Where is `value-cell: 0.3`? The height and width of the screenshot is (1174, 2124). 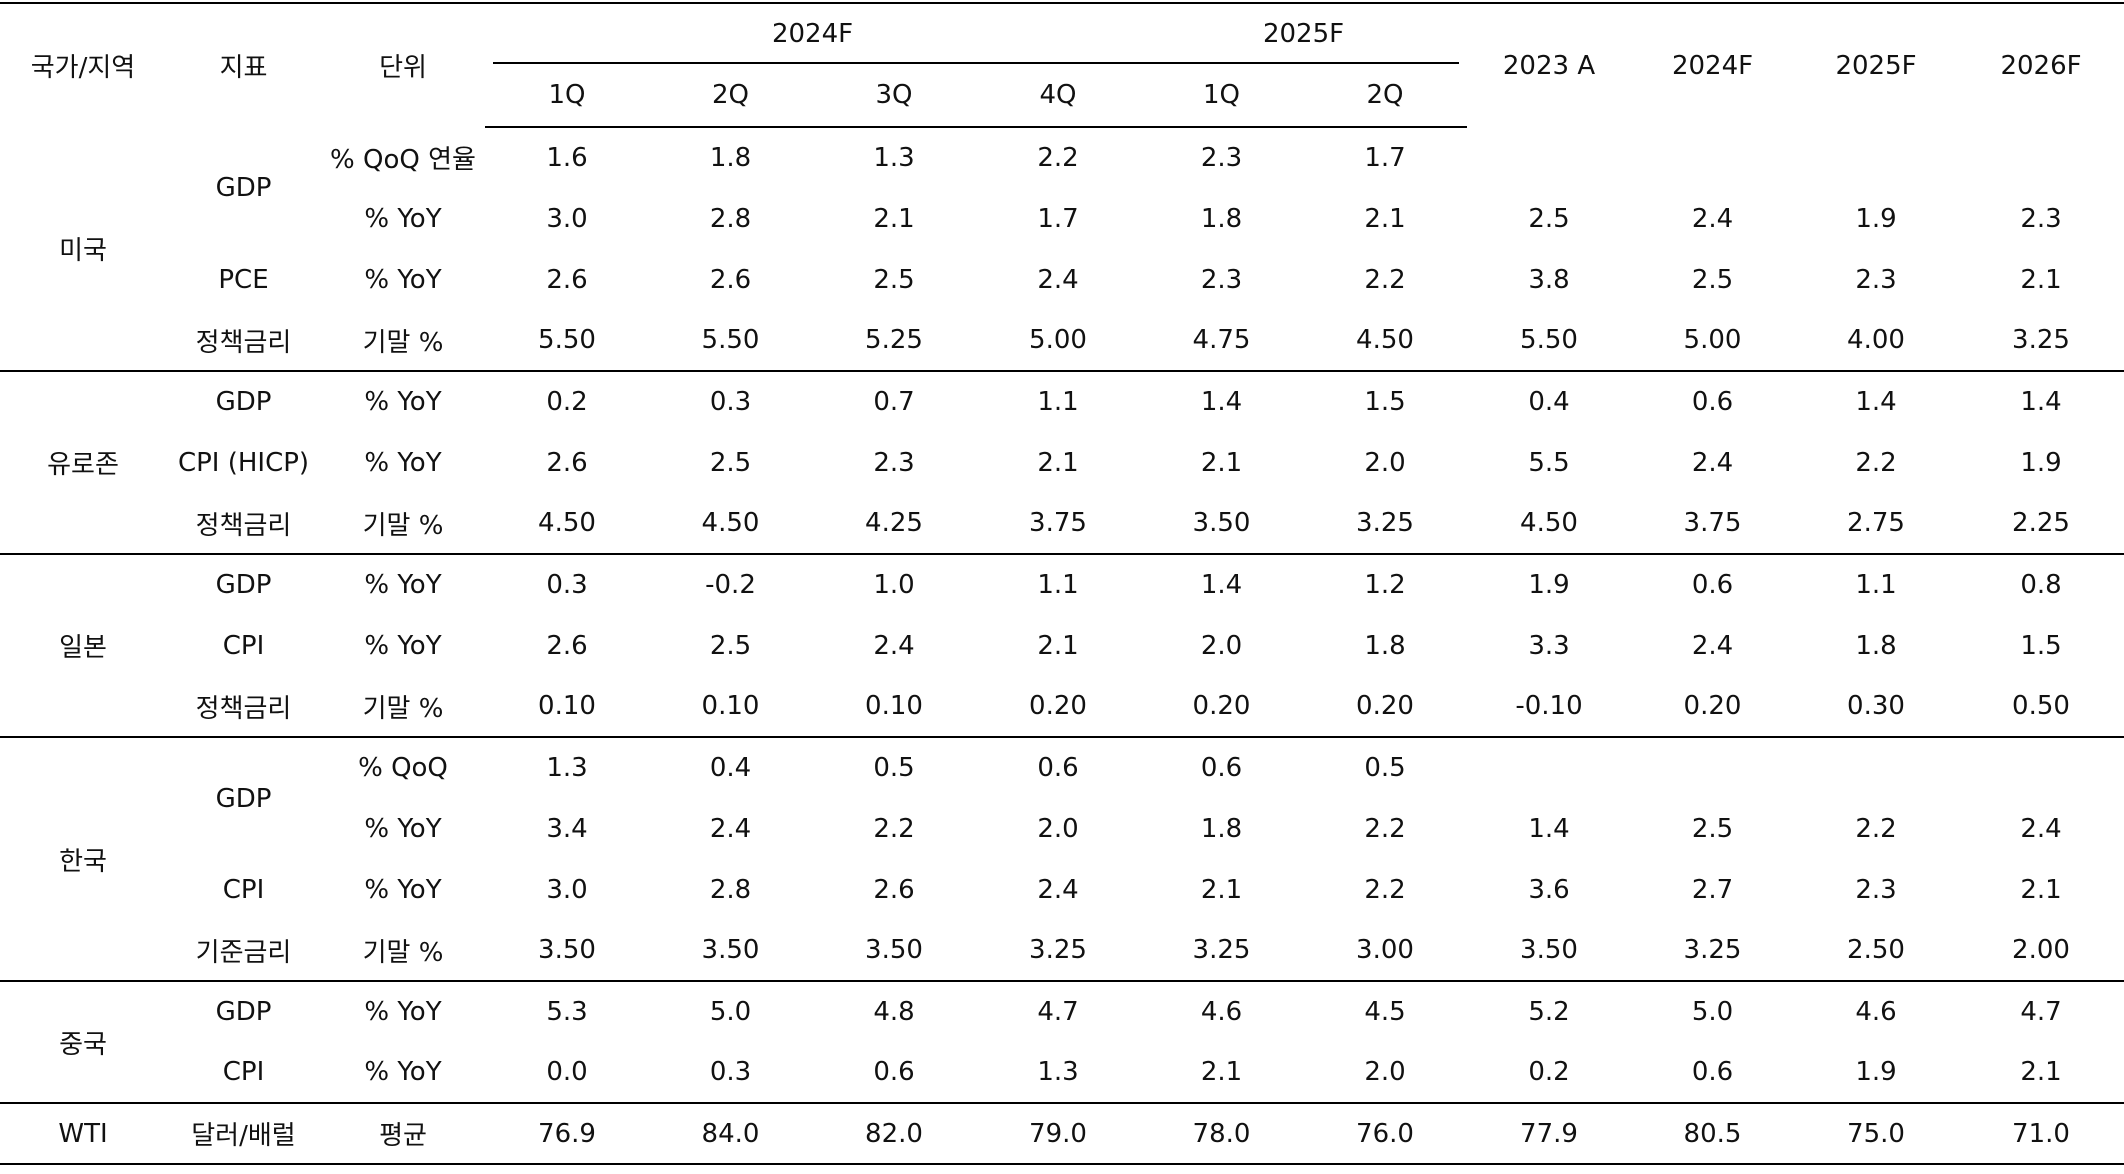 value-cell: 0.3 is located at coordinates (730, 402).